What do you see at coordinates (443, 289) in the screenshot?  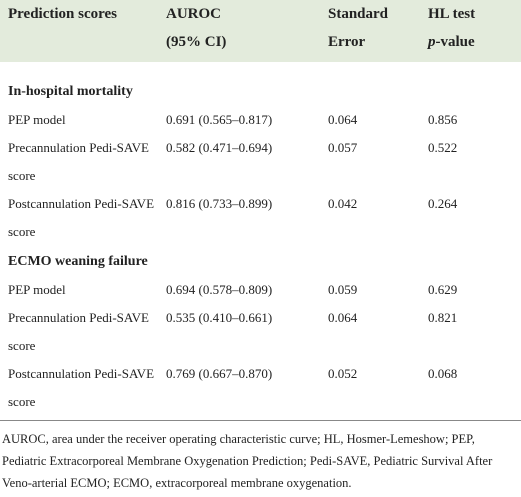 I see `cell-value: 0.629` at bounding box center [443, 289].